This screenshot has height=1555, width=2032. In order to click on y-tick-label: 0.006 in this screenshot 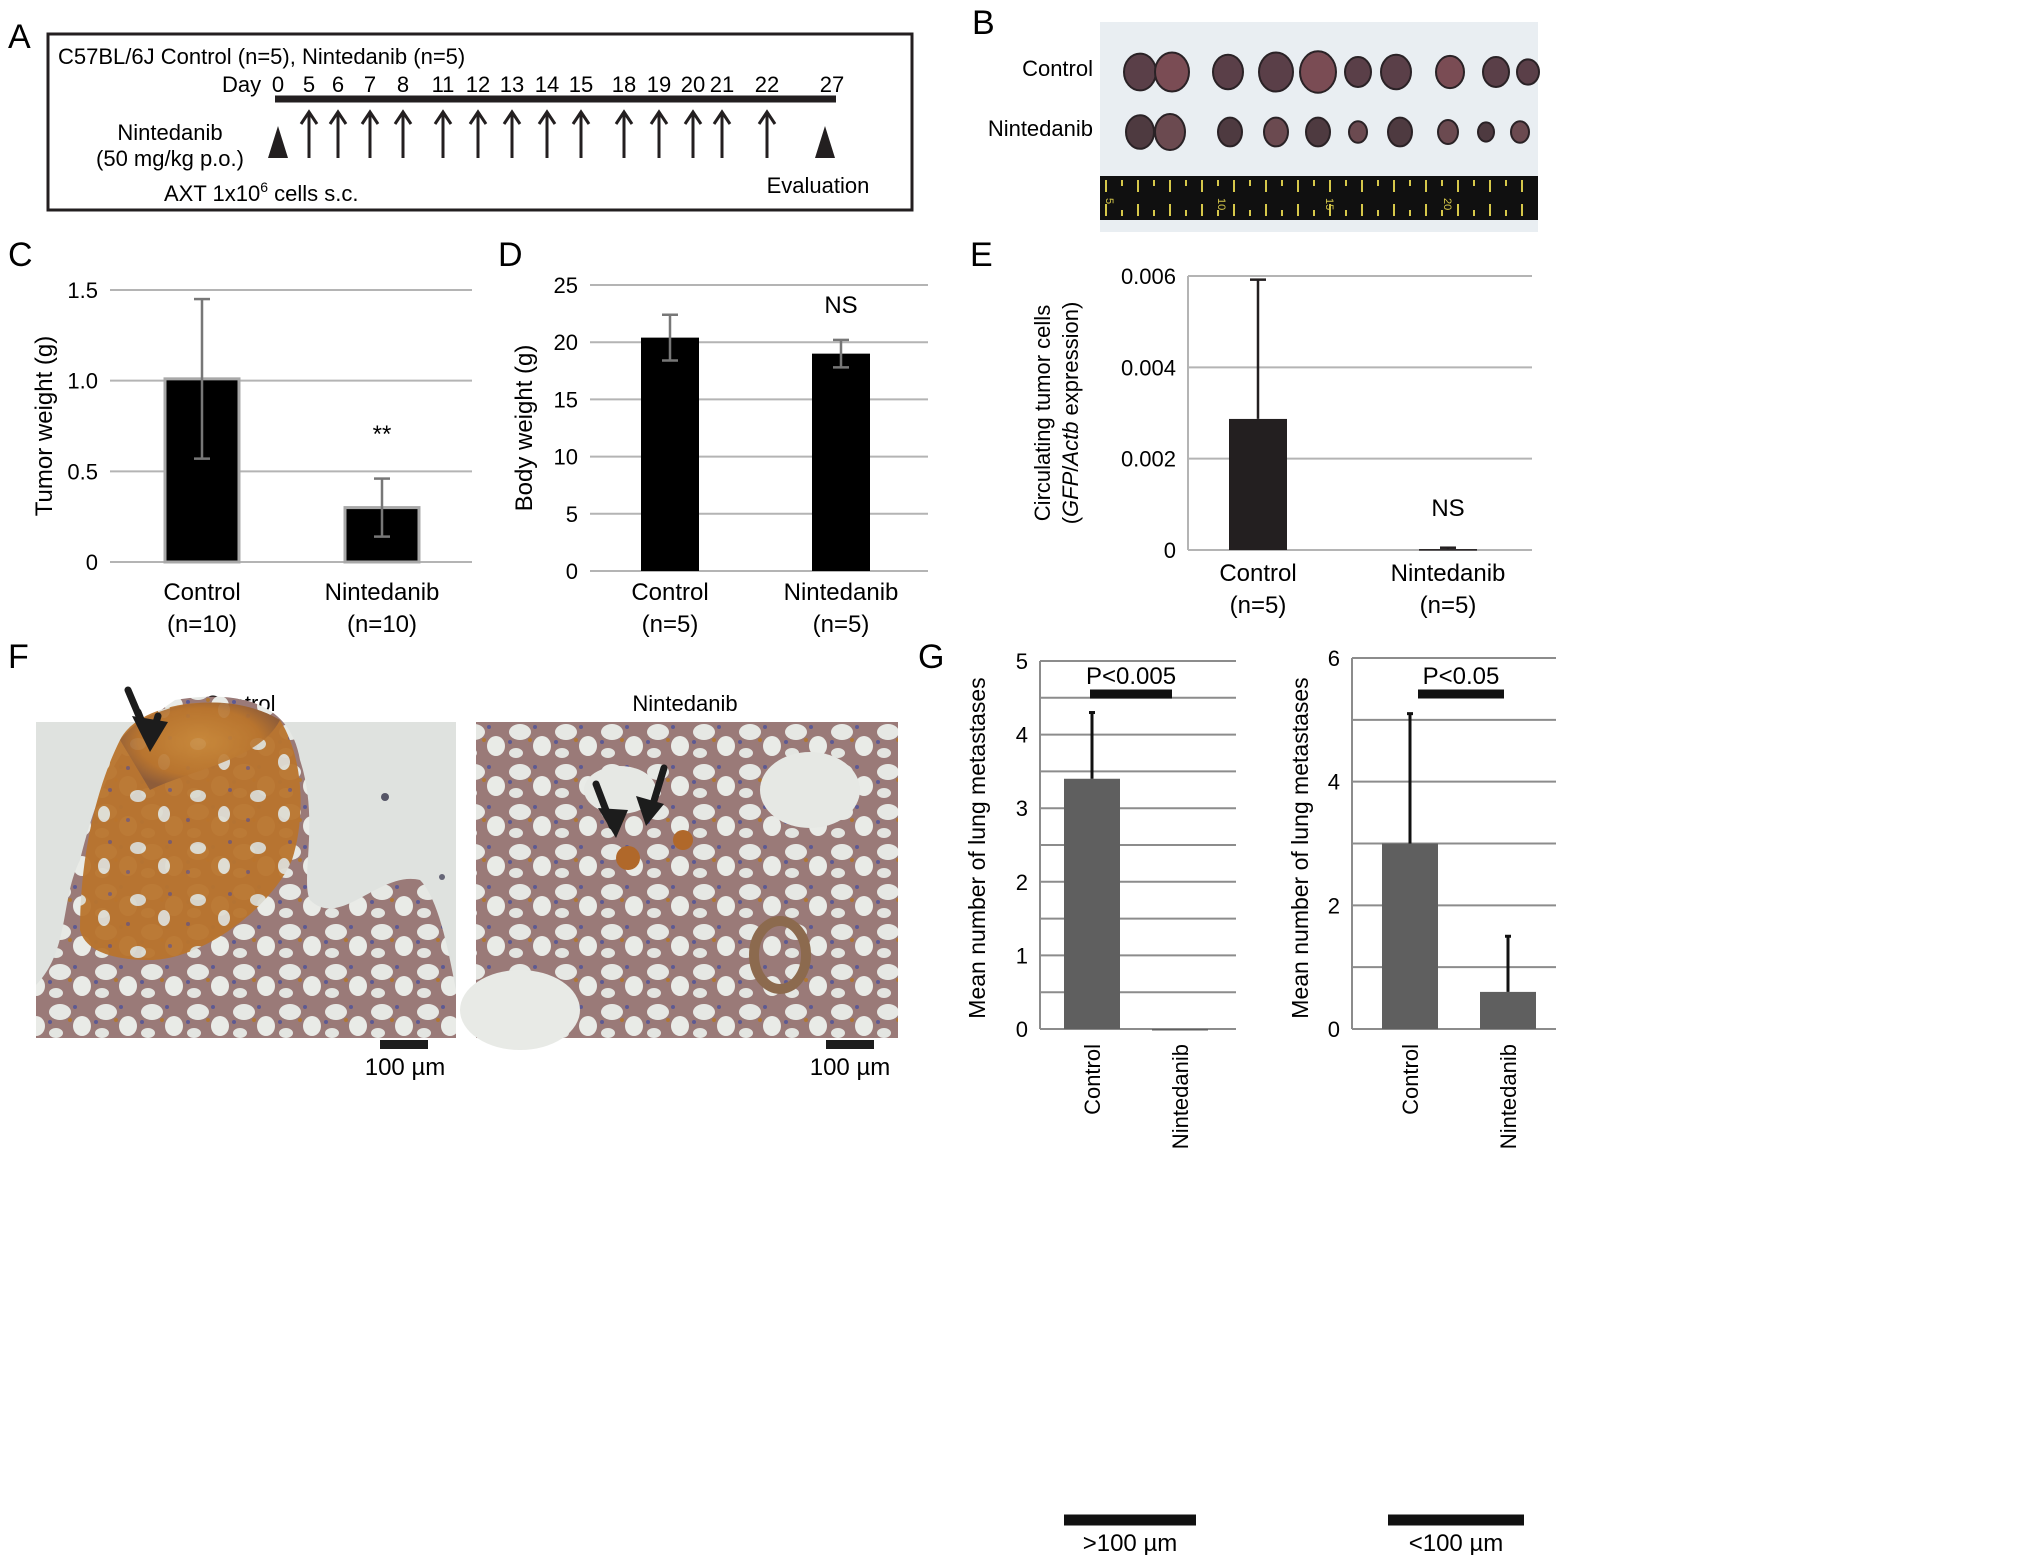, I will do `click(1148, 276)`.